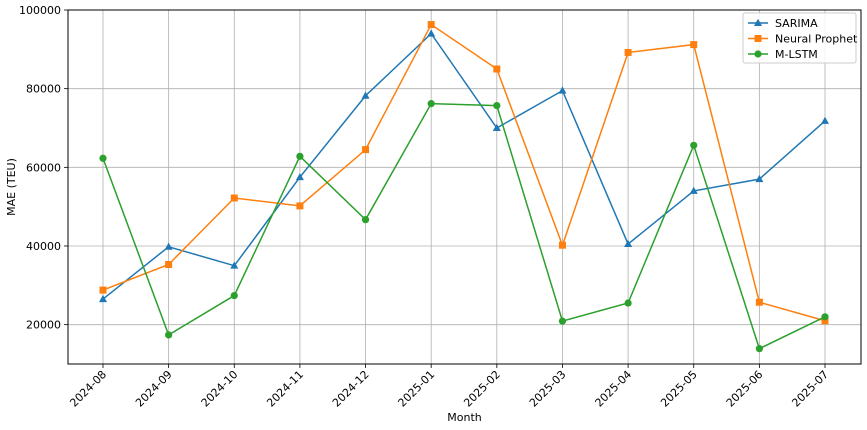 This screenshot has width=867, height=430. Describe the element at coordinates (40, 10) in the screenshot. I see `y-tick-label: 100000` at that location.